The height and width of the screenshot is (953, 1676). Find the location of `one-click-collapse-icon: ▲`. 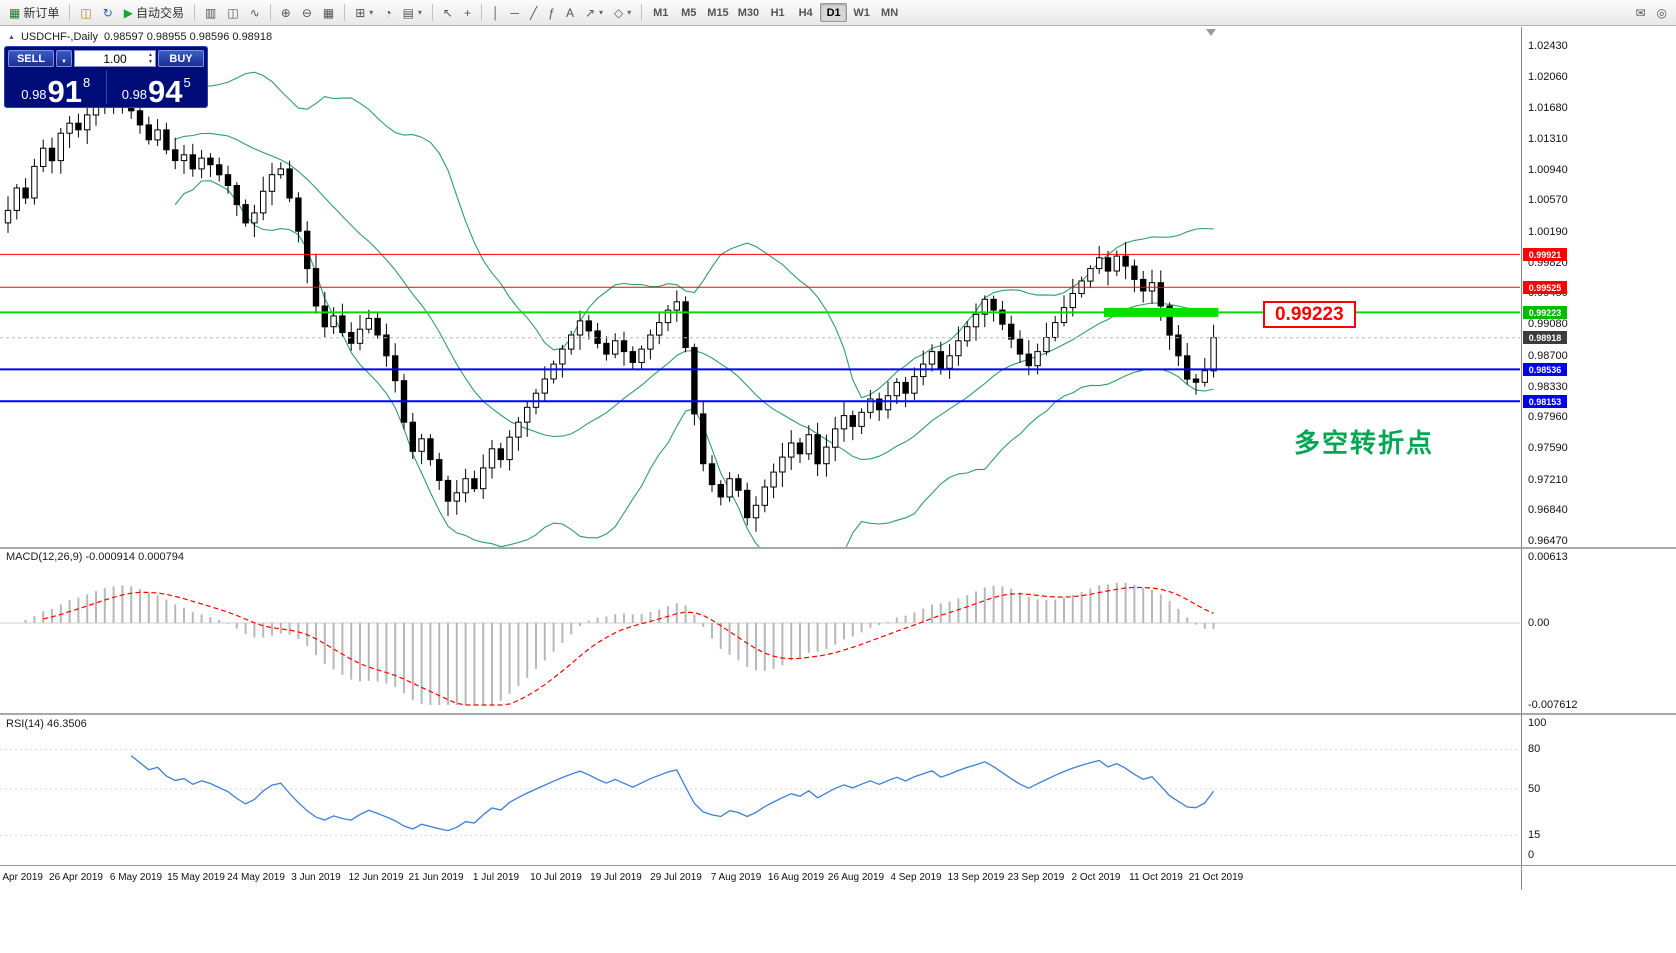

one-click-collapse-icon: ▲ is located at coordinates (11, 37).